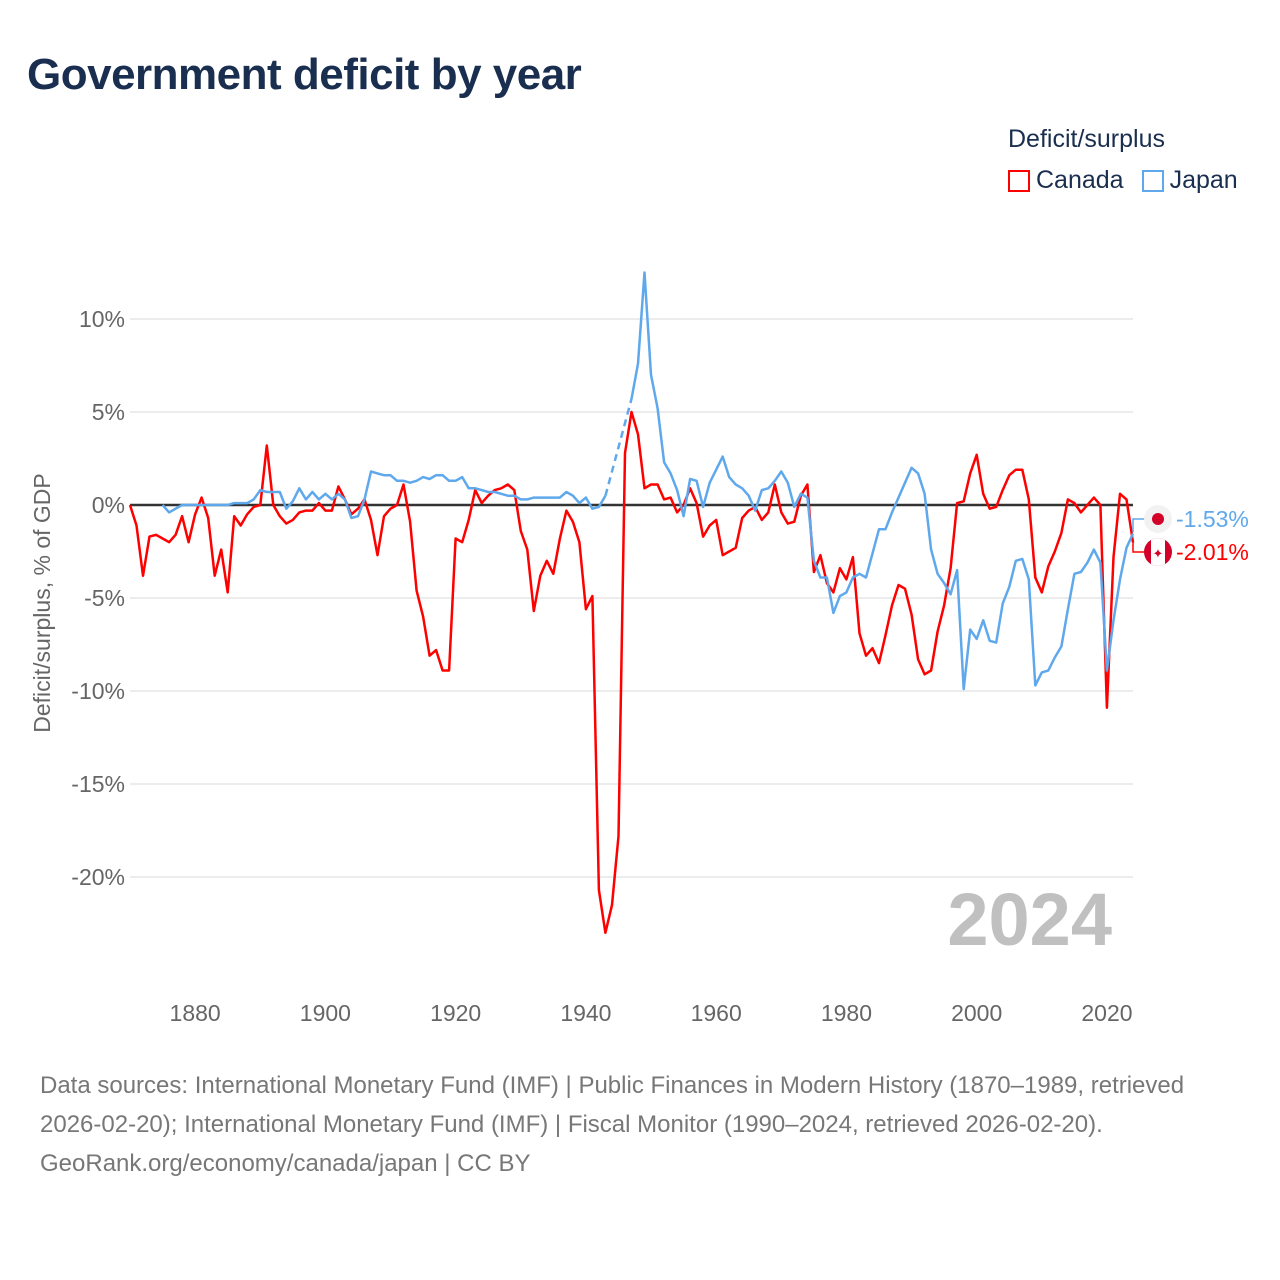 Image resolution: width=1280 pixels, height=1280 pixels. Describe the element at coordinates (1203, 180) in the screenshot. I see `legend-label-japan: Japan` at that location.